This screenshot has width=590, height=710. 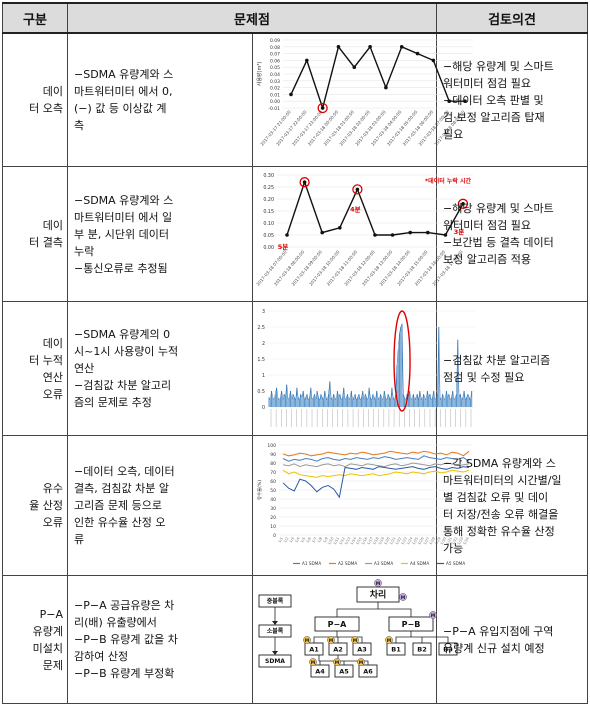 What do you see at coordinates (393, 540) in the screenshot?
I see `x-tick-label: 1/21` at bounding box center [393, 540].